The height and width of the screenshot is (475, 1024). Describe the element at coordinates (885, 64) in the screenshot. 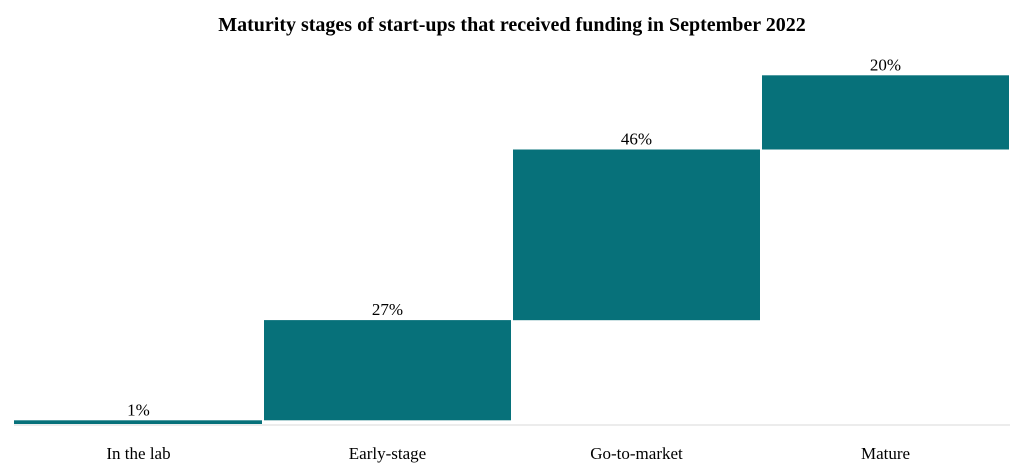

I see `value-label: 20%` at that location.